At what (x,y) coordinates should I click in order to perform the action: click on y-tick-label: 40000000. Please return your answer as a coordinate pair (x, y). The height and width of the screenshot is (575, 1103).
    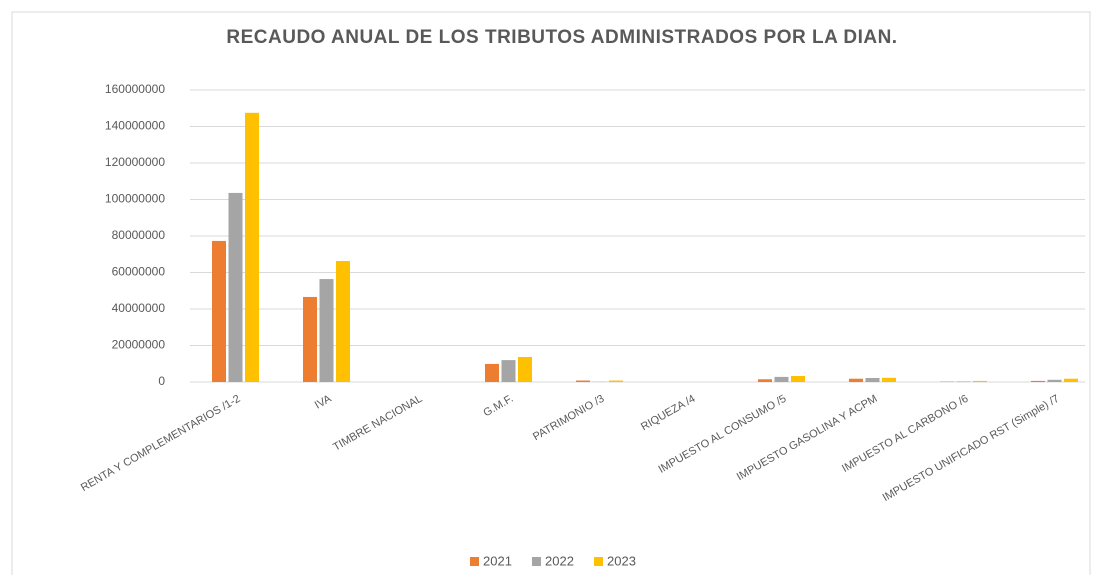
    Looking at the image, I should click on (139, 308).